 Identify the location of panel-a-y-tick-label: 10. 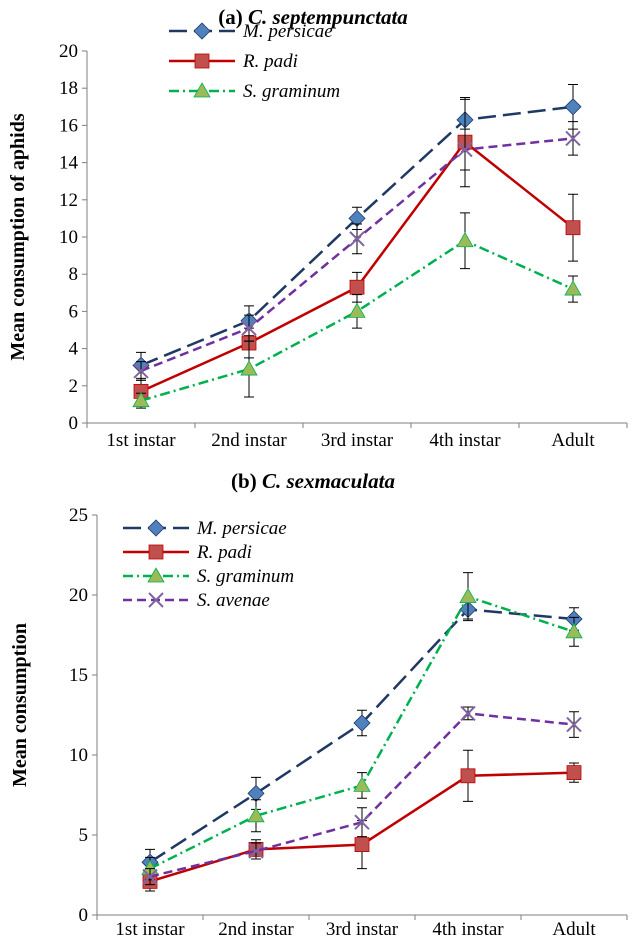
(68, 237).